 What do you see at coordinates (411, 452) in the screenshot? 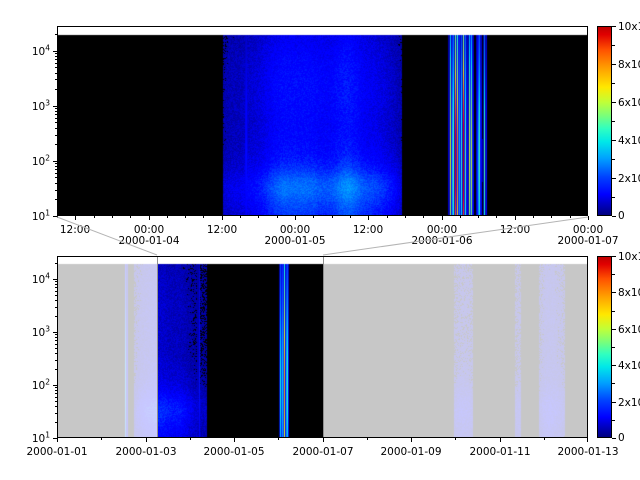
I see `context-xtick-label-4: 2000-01-09` at bounding box center [411, 452].